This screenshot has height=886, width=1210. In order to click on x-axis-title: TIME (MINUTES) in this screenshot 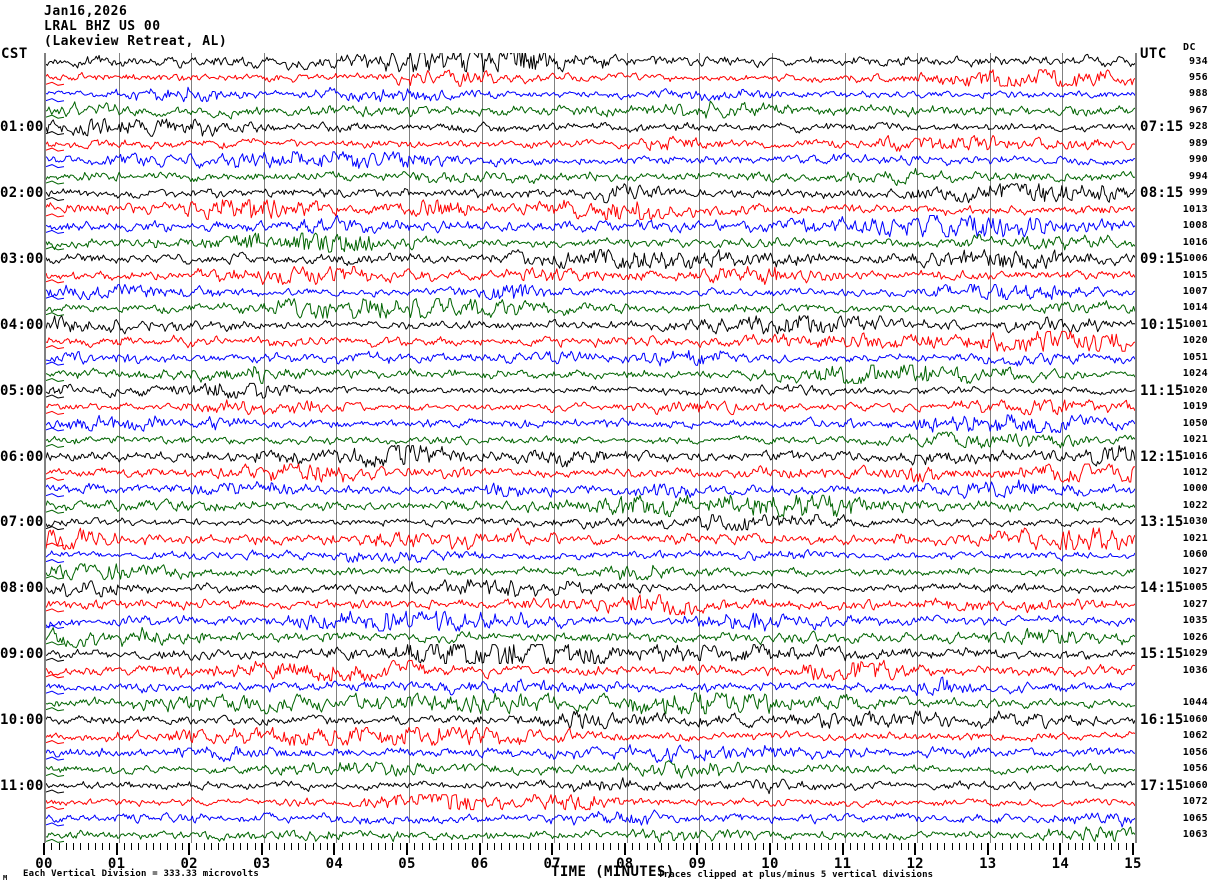, I will do `click(613, 872)`.